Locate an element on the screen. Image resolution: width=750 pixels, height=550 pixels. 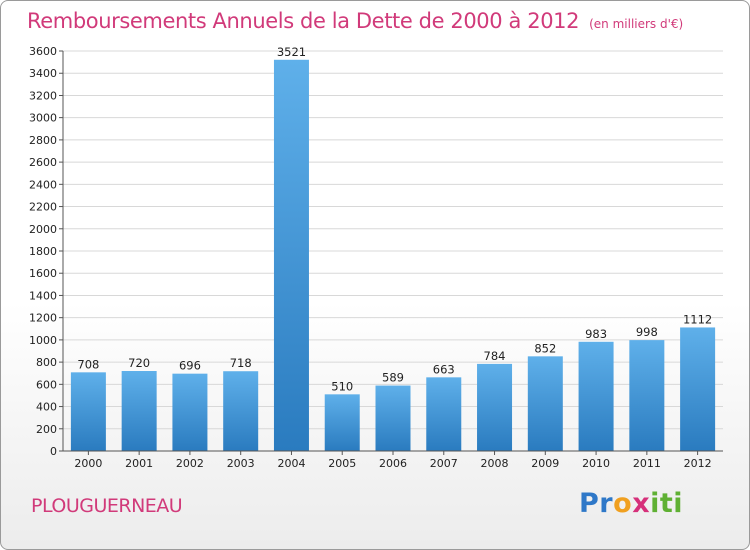
bar-value-label: 589 is located at coordinates (393, 378).